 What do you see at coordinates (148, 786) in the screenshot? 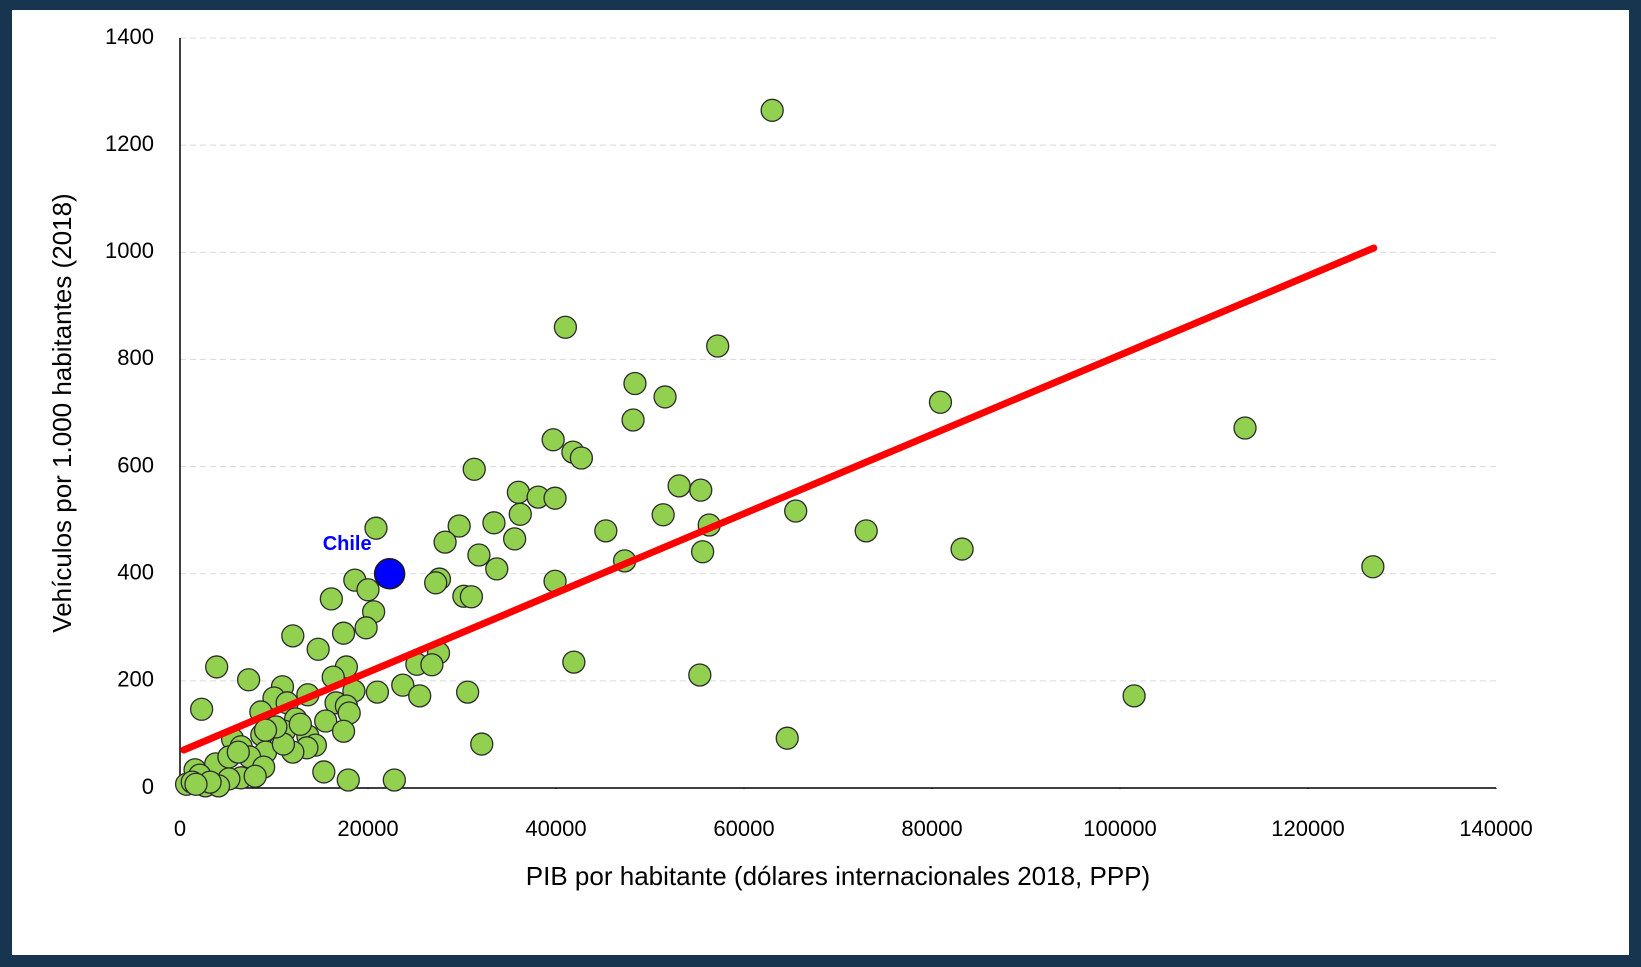
I see `y-tick-label: 0` at bounding box center [148, 786].